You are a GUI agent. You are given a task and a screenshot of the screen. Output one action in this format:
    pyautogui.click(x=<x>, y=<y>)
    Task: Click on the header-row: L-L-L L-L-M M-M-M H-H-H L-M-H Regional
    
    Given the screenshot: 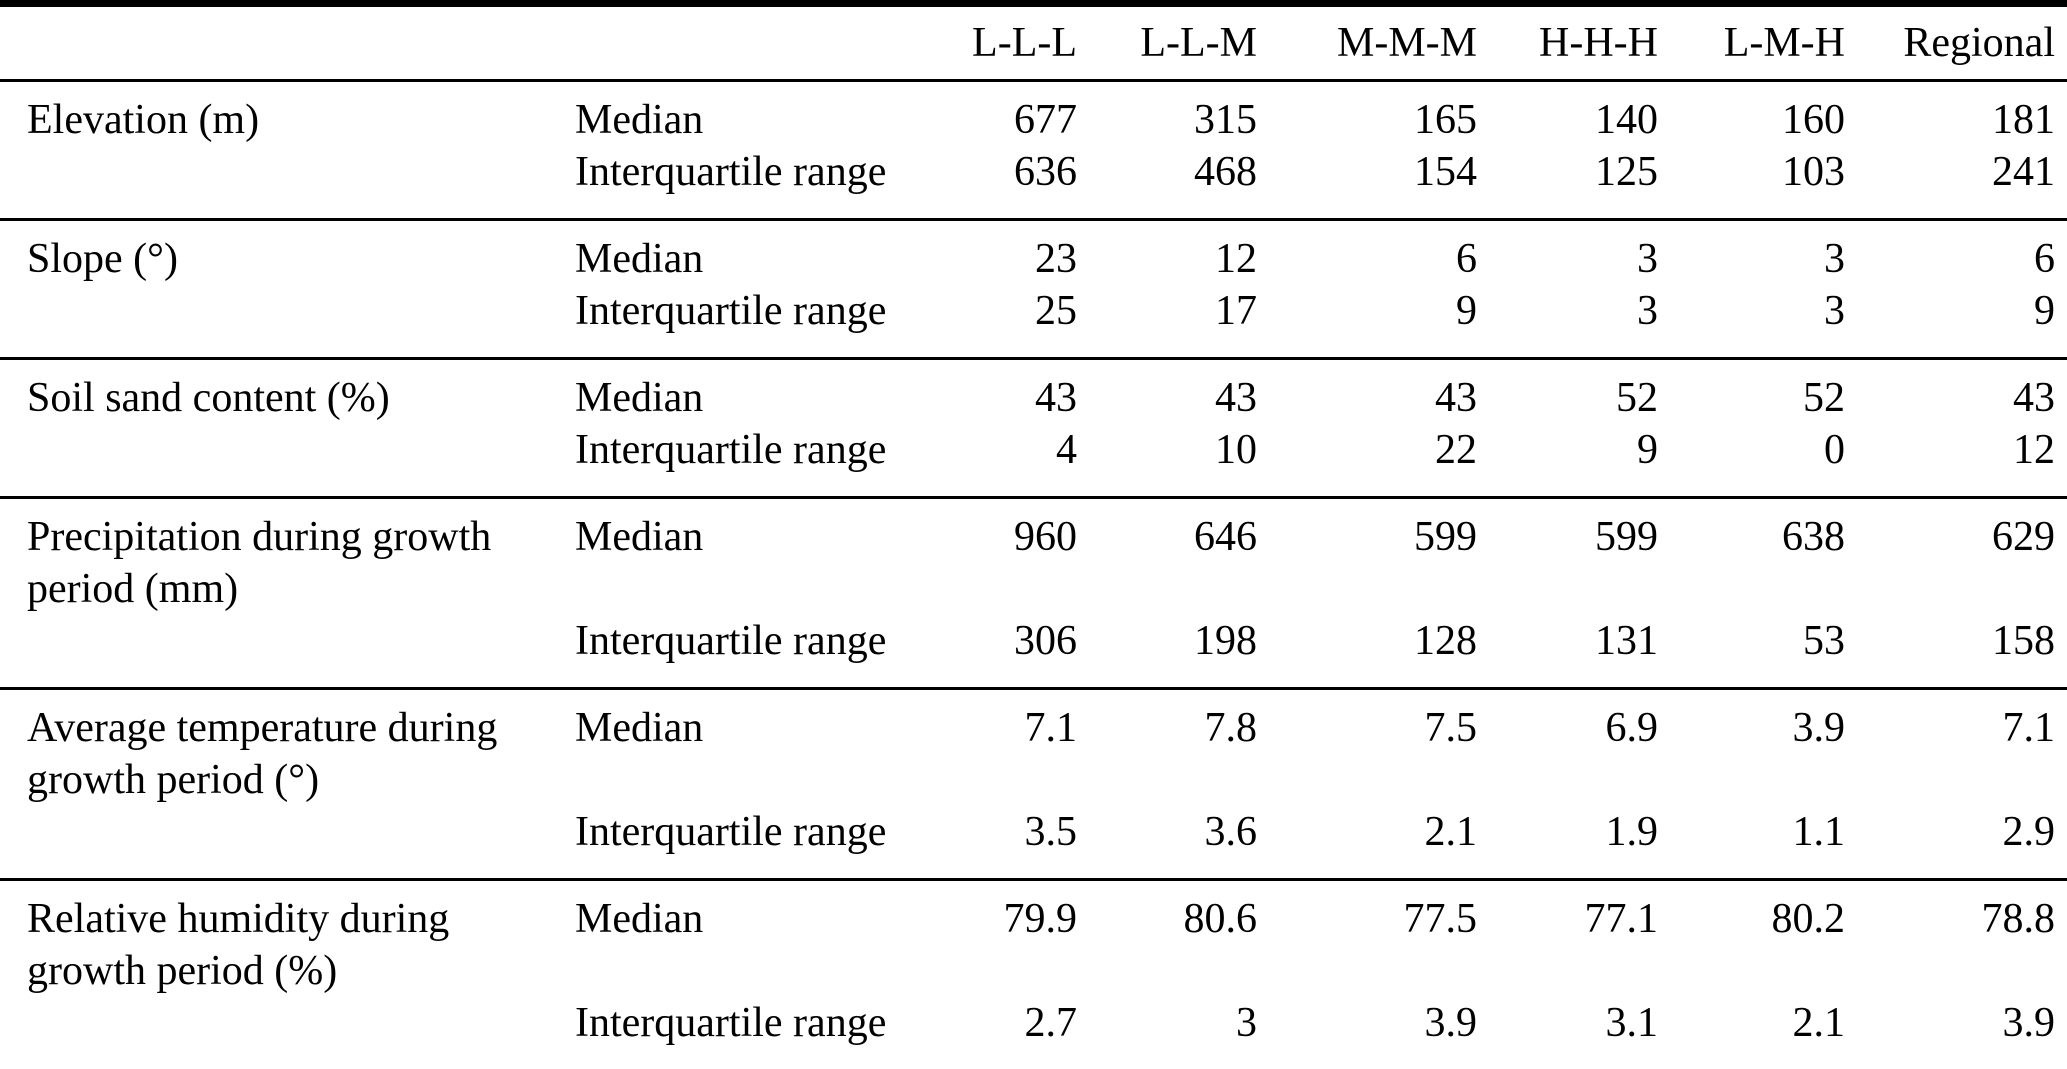 What is the action you would take?
    pyautogui.click(x=1033, y=42)
    